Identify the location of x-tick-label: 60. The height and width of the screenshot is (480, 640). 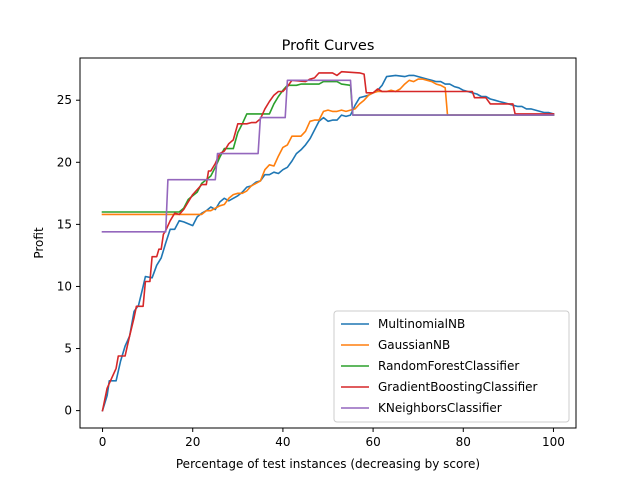
(372, 442).